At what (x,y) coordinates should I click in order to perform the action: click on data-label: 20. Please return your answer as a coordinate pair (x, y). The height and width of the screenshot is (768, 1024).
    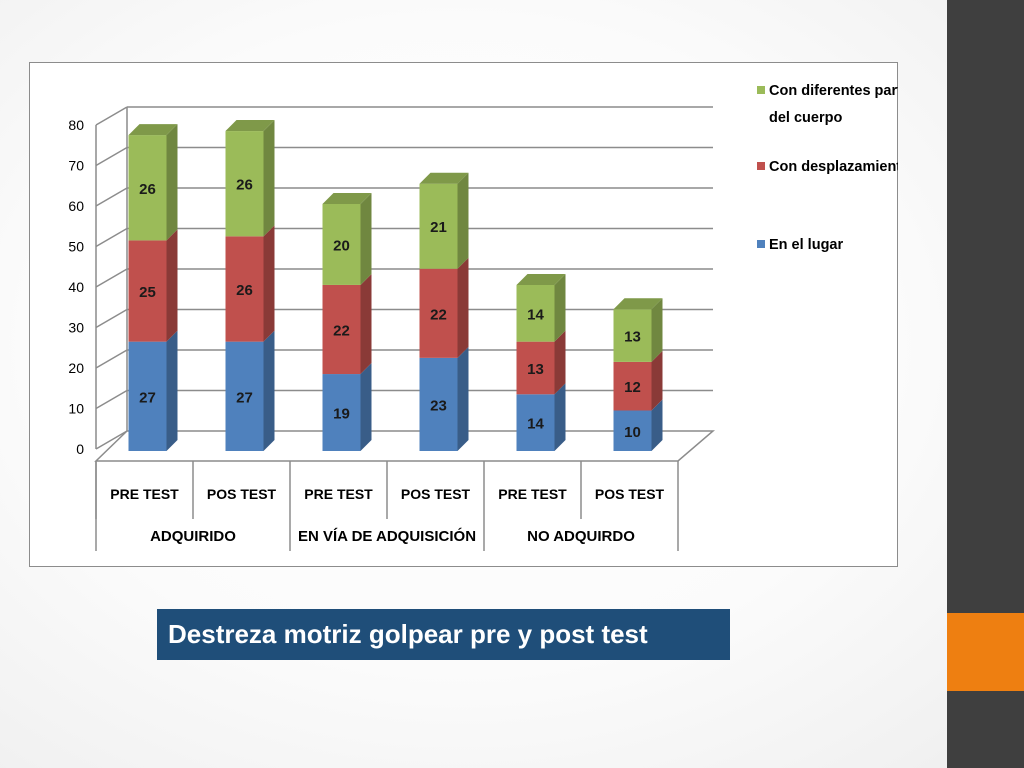
    Looking at the image, I should click on (341, 245).